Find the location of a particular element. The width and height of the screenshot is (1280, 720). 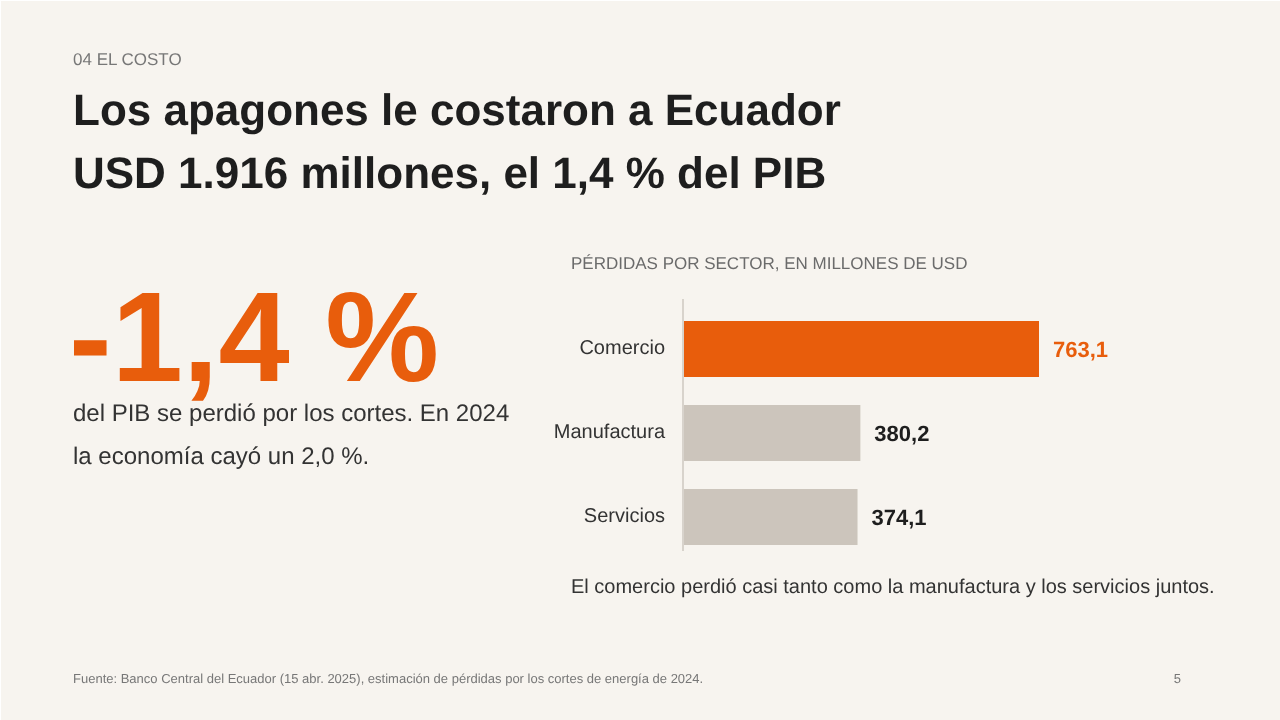

y-tick-label: Comercio is located at coordinates (622, 349).